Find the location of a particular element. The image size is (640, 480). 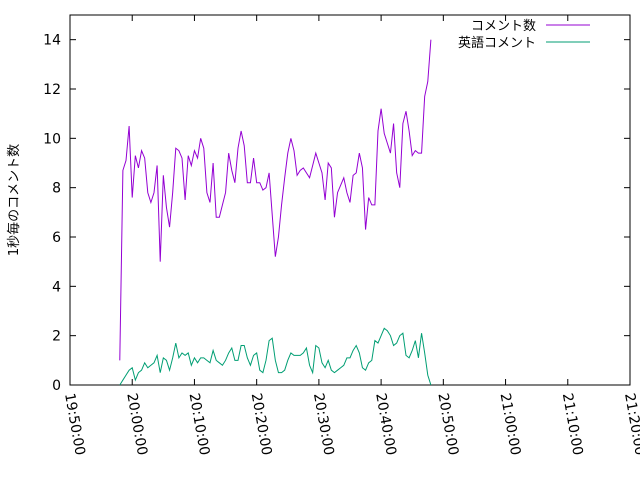

x-tick-label: 20:30:00 is located at coordinates (323, 424).